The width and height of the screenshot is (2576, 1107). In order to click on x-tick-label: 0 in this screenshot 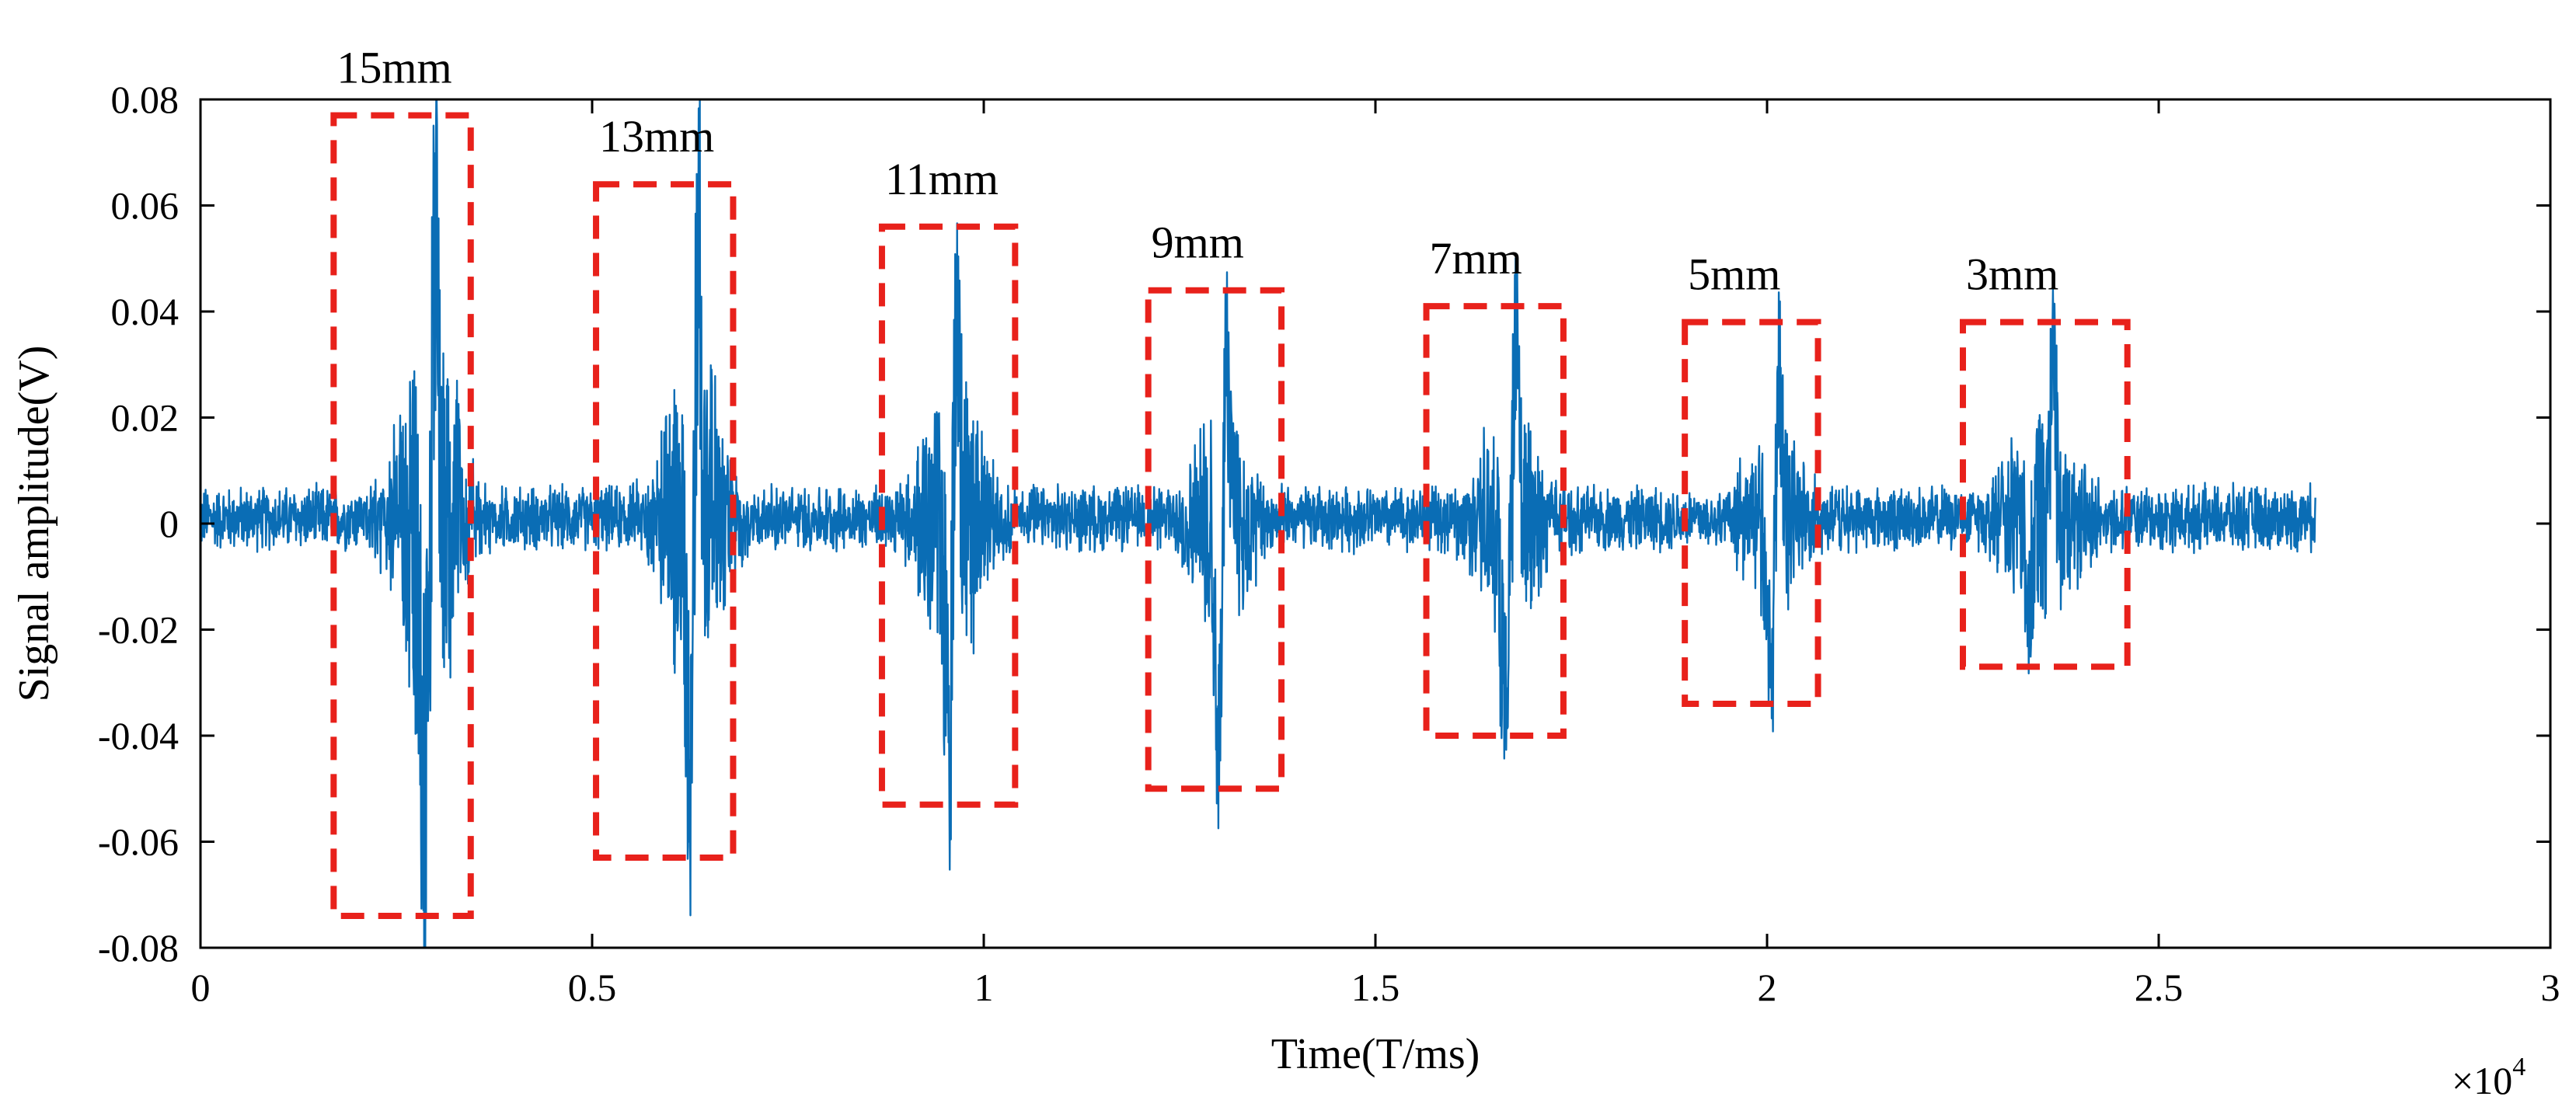, I will do `click(201, 987)`.